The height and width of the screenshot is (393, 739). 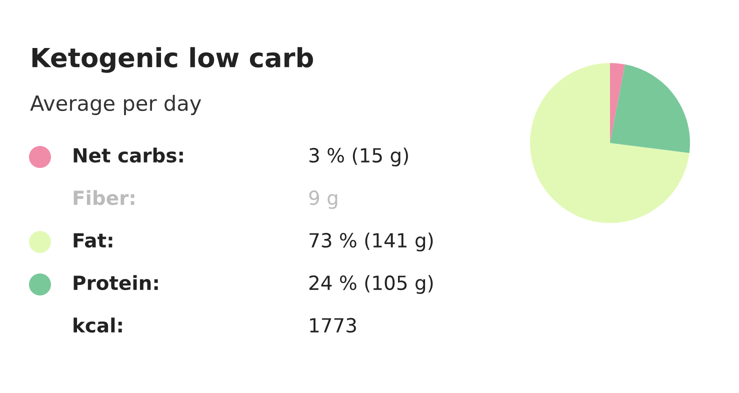 I want to click on text: Fiber:, so click(x=104, y=198).